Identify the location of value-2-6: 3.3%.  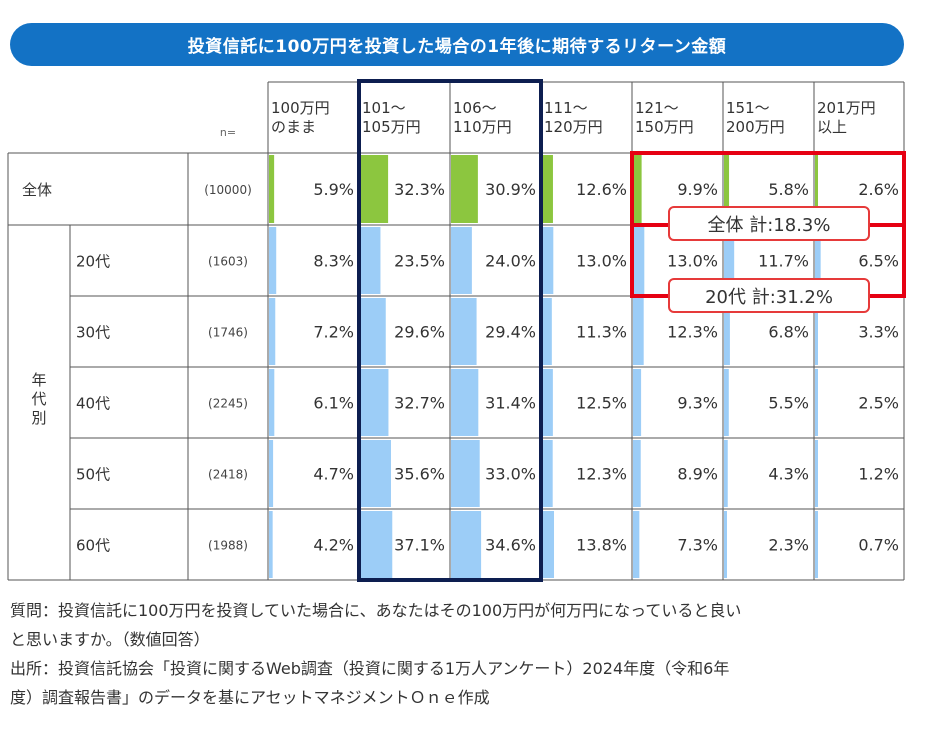
(878, 332).